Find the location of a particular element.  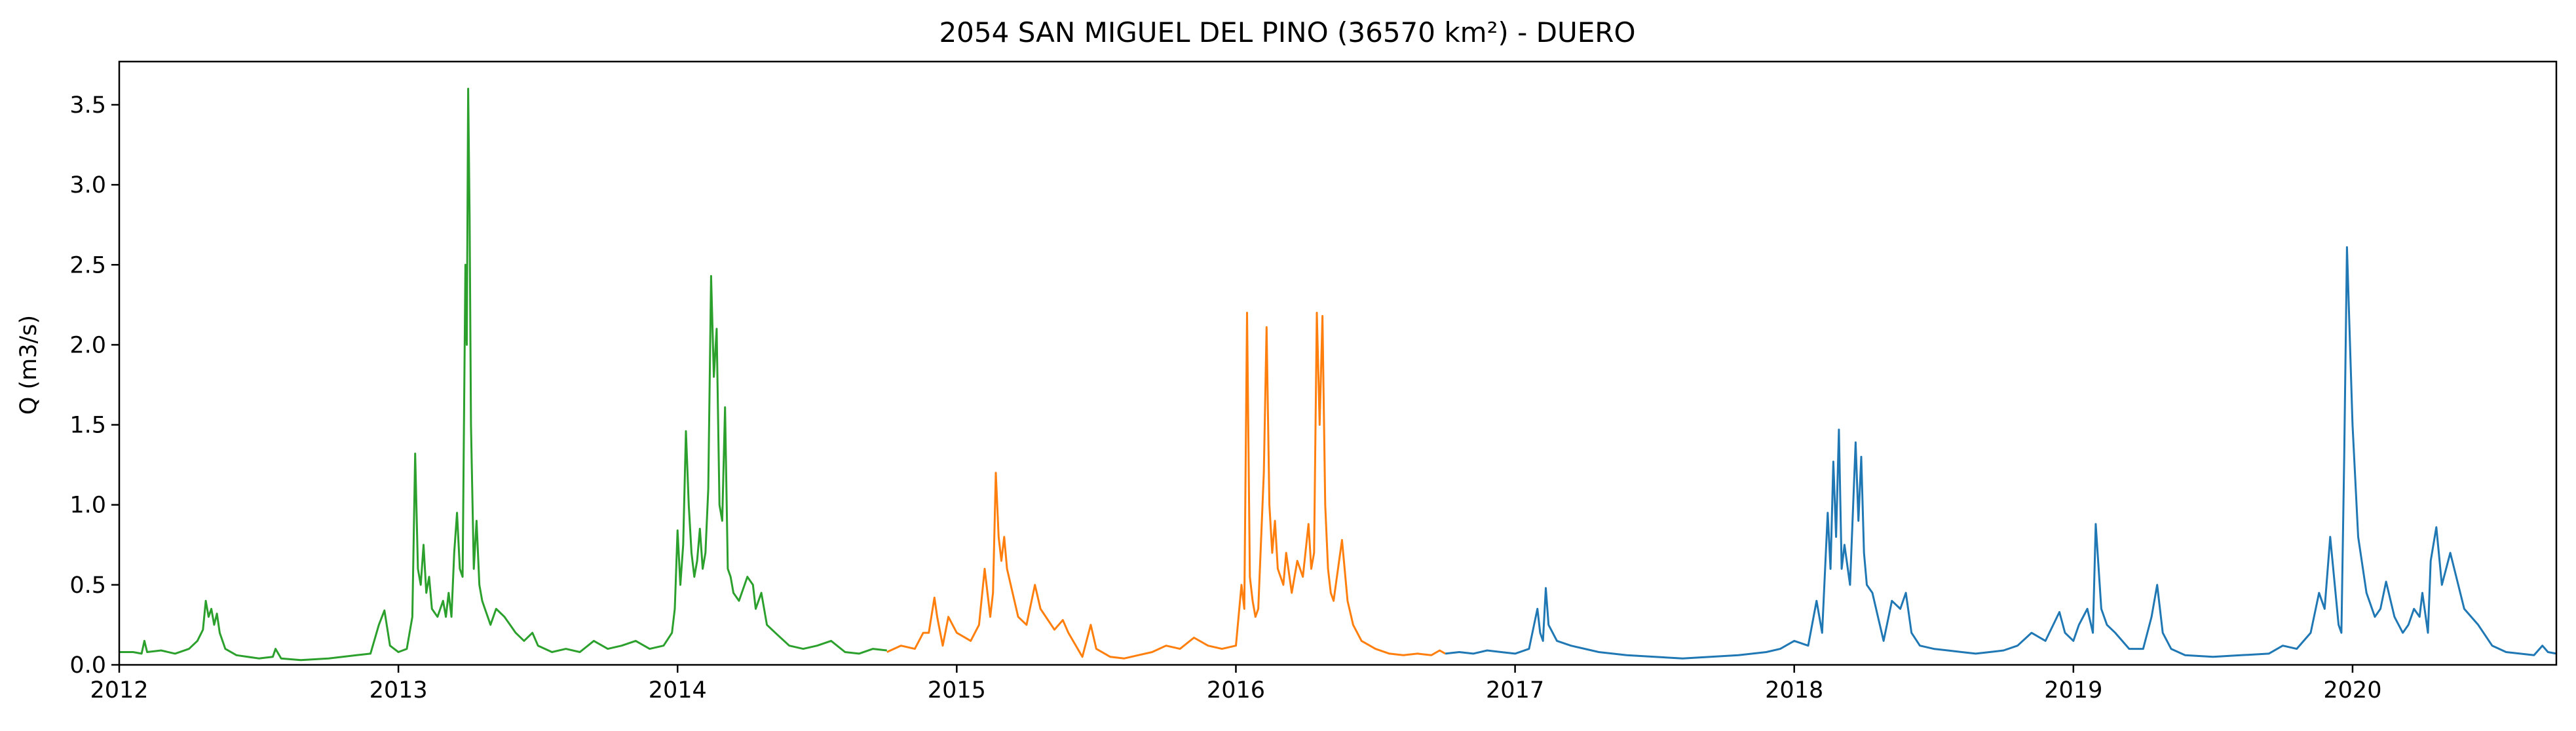

x-tick-label: 2020 is located at coordinates (2352, 690).